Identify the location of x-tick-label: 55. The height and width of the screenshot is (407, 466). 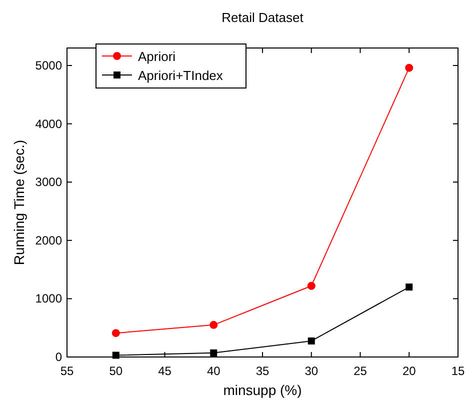
(67, 371).